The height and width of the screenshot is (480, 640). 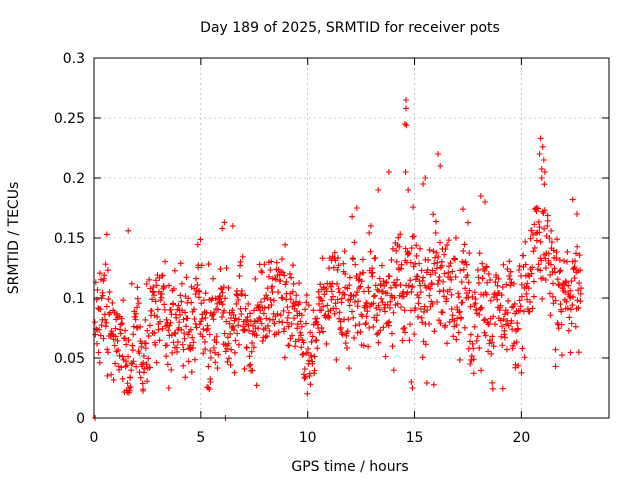 What do you see at coordinates (69, 359) in the screenshot?
I see `y-tick-label: 0.05` at bounding box center [69, 359].